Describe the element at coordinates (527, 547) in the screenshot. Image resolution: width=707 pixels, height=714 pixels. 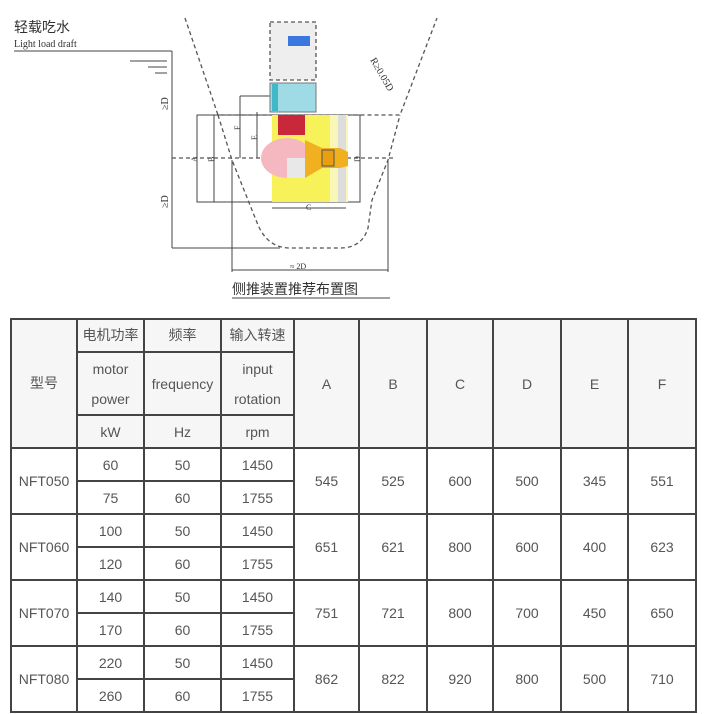
I see `dim-d-cell: 600` at that location.